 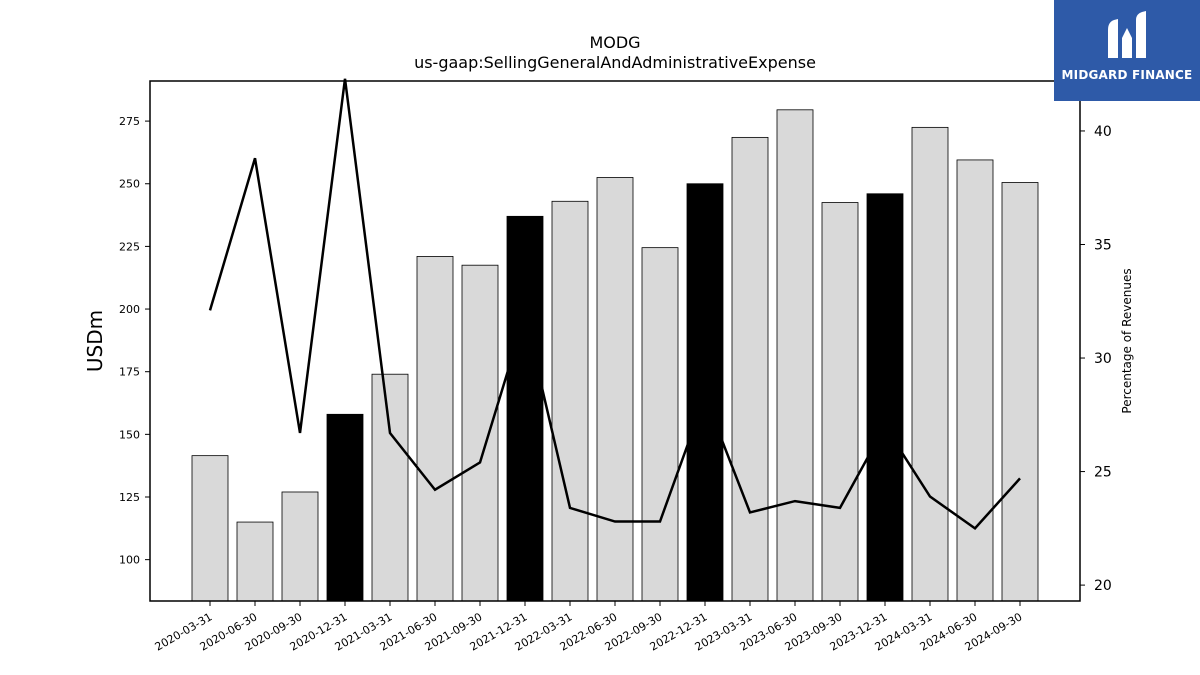 What do you see at coordinates (129, 434) in the screenshot?
I see `y-tick-label: 150` at bounding box center [129, 434].